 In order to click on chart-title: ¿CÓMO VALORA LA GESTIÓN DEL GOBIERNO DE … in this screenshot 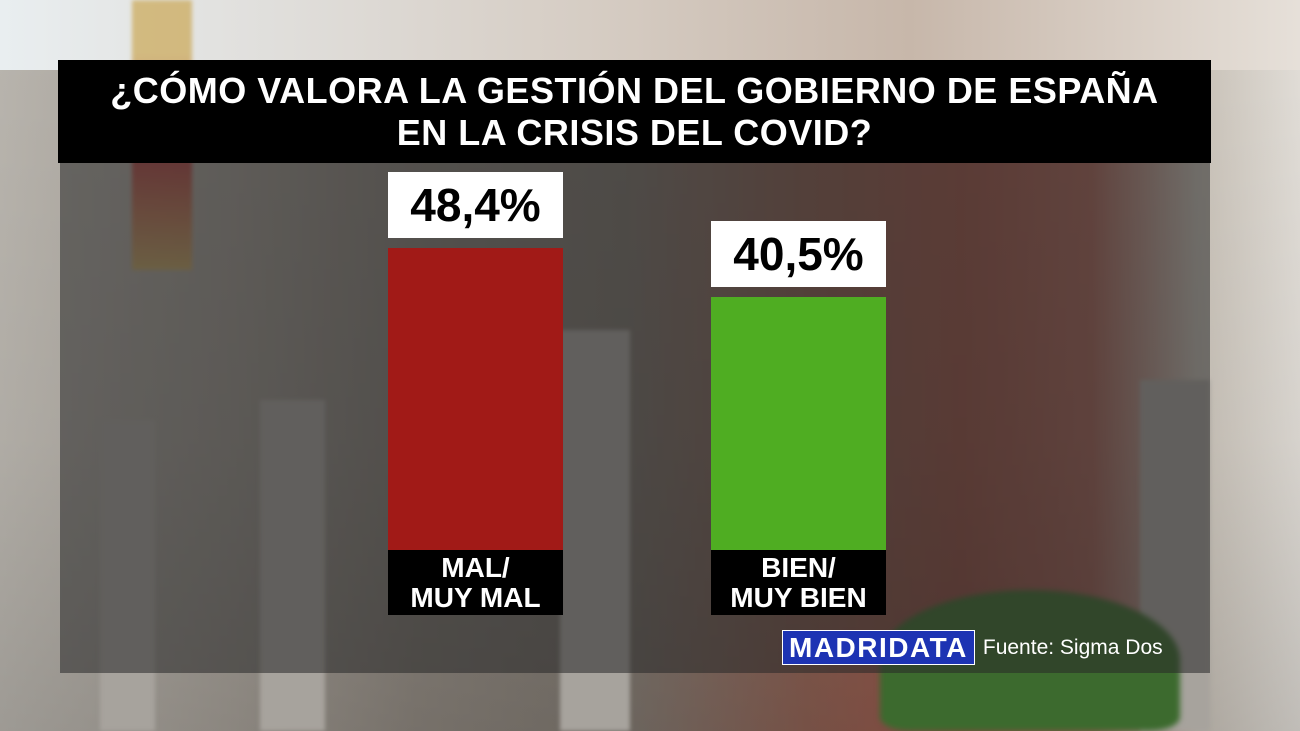, I will do `click(634, 111)`.